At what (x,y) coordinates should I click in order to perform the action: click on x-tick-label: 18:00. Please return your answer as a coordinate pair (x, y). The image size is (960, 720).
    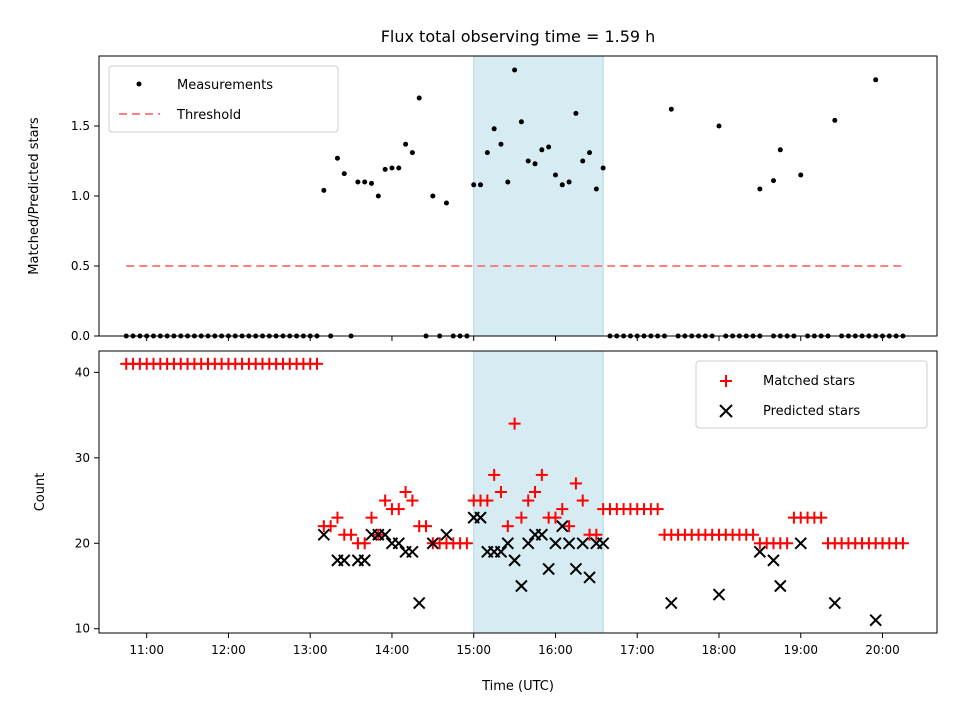
    Looking at the image, I should click on (719, 650).